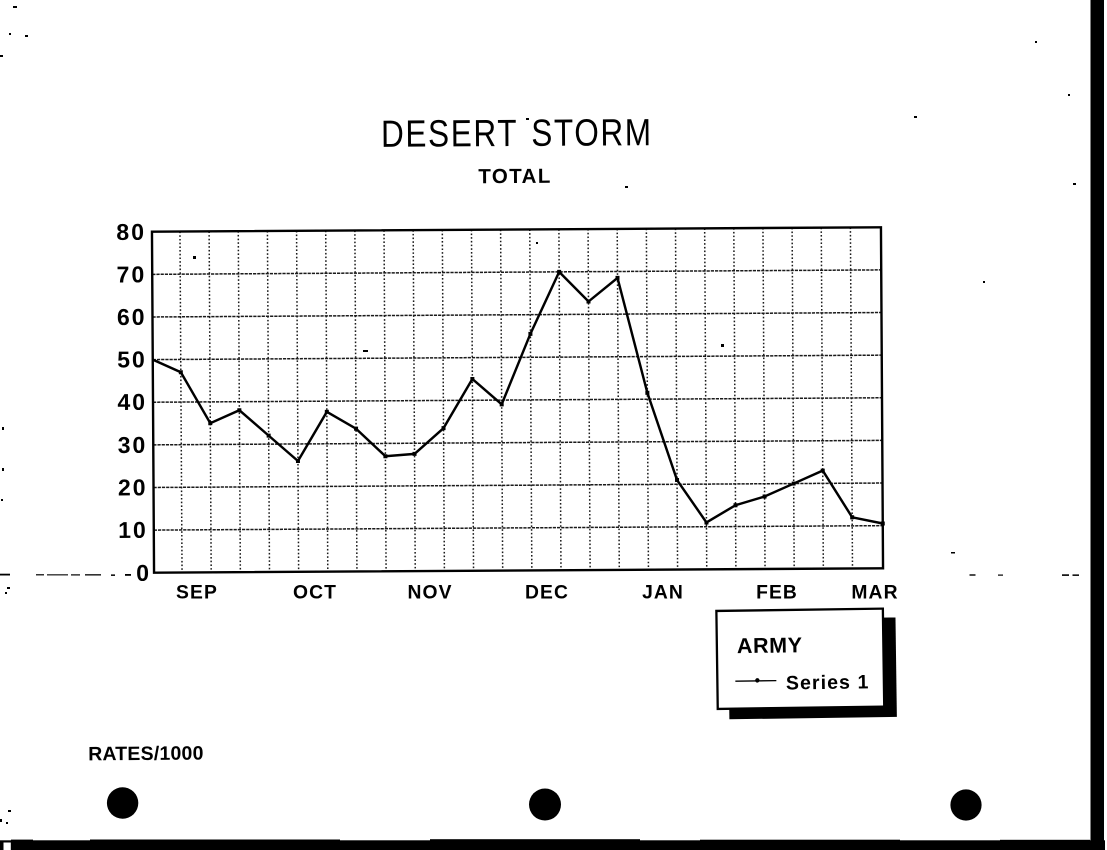 This screenshot has height=850, width=1107. I want to click on svg-text: 30, so click(133, 445).